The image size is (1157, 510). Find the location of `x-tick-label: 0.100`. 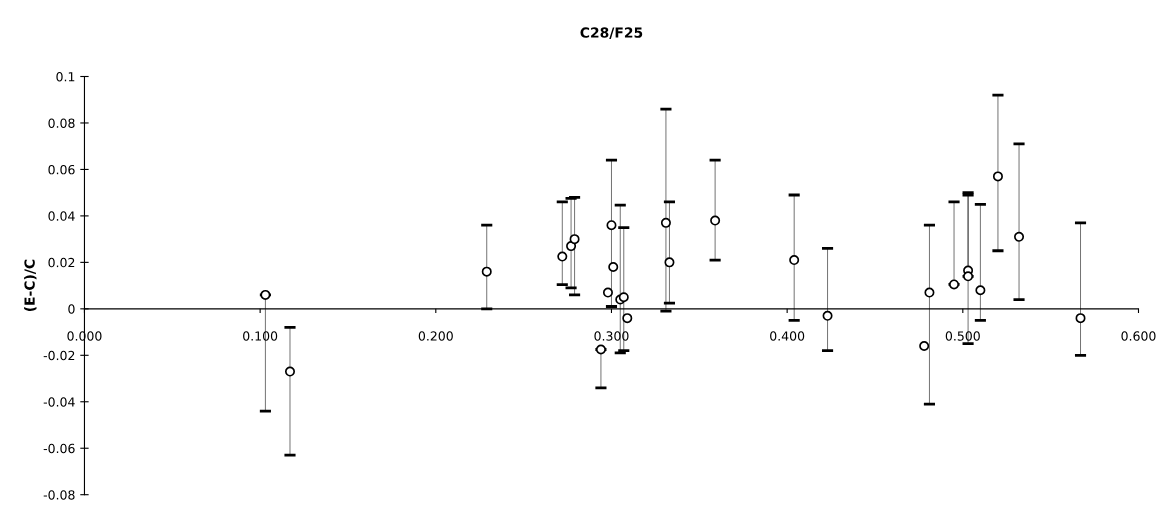

x-tick-label: 0.100 is located at coordinates (260, 336).